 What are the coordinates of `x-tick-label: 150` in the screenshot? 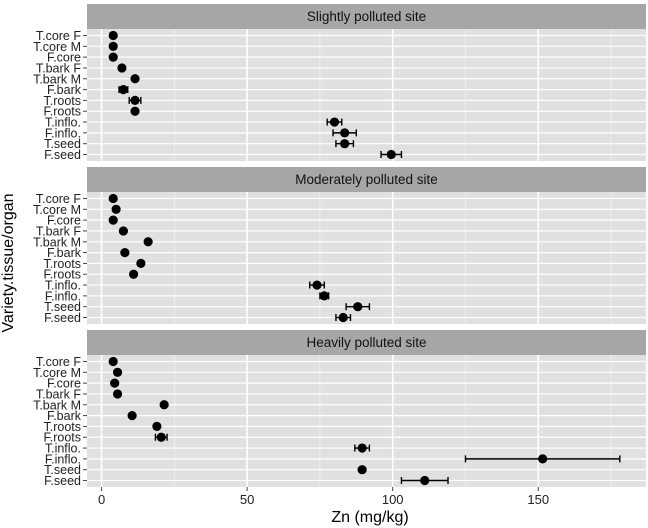 It's located at (538, 499).